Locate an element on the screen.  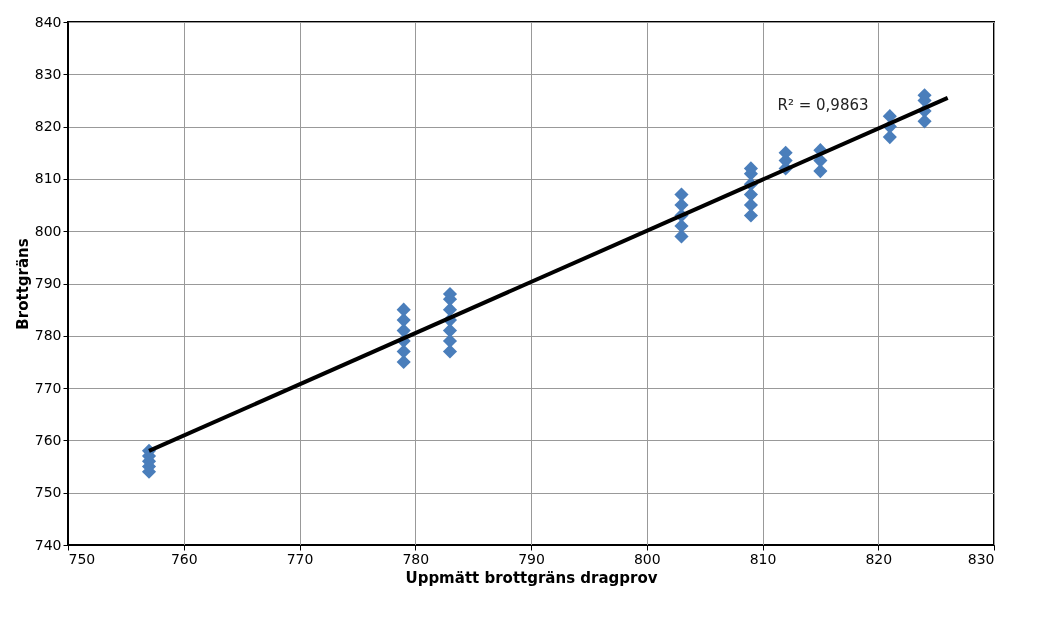
y-tick-label: 830 is located at coordinates (48, 73).